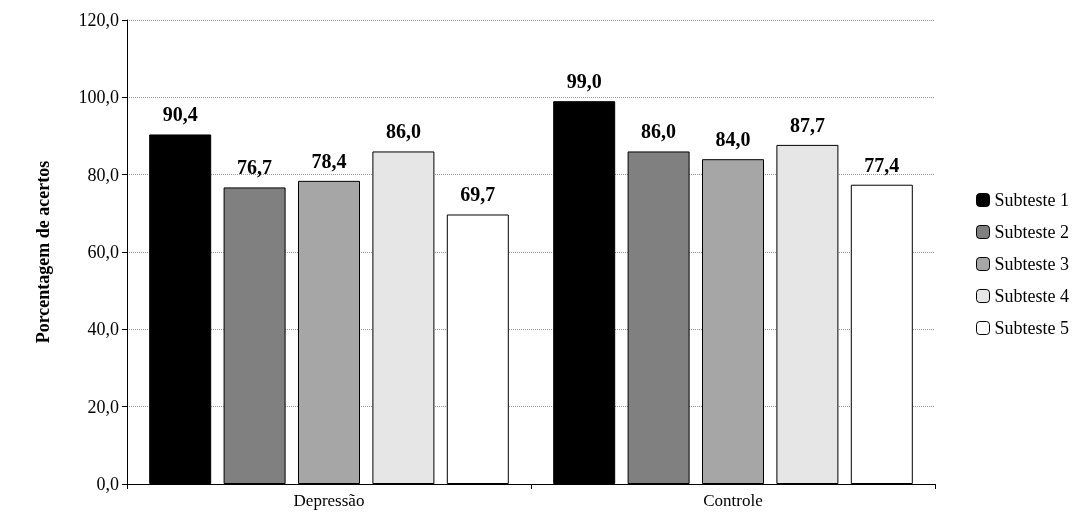 The width and height of the screenshot is (1080, 528). What do you see at coordinates (733, 139) in the screenshot?
I see `data-label: 84,0` at bounding box center [733, 139].